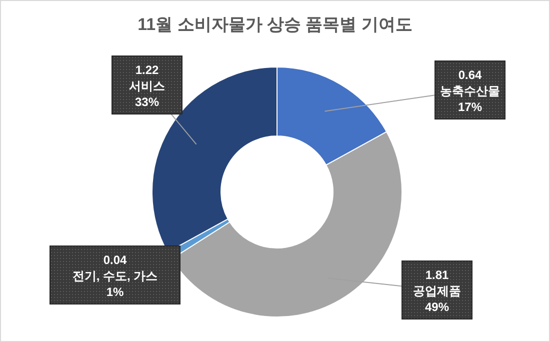 Image resolution: width=550 pixels, height=342 pixels. Describe the element at coordinates (115, 276) in the screenshot. I see `slice-label: 전기, 수도, 가스` at that location.